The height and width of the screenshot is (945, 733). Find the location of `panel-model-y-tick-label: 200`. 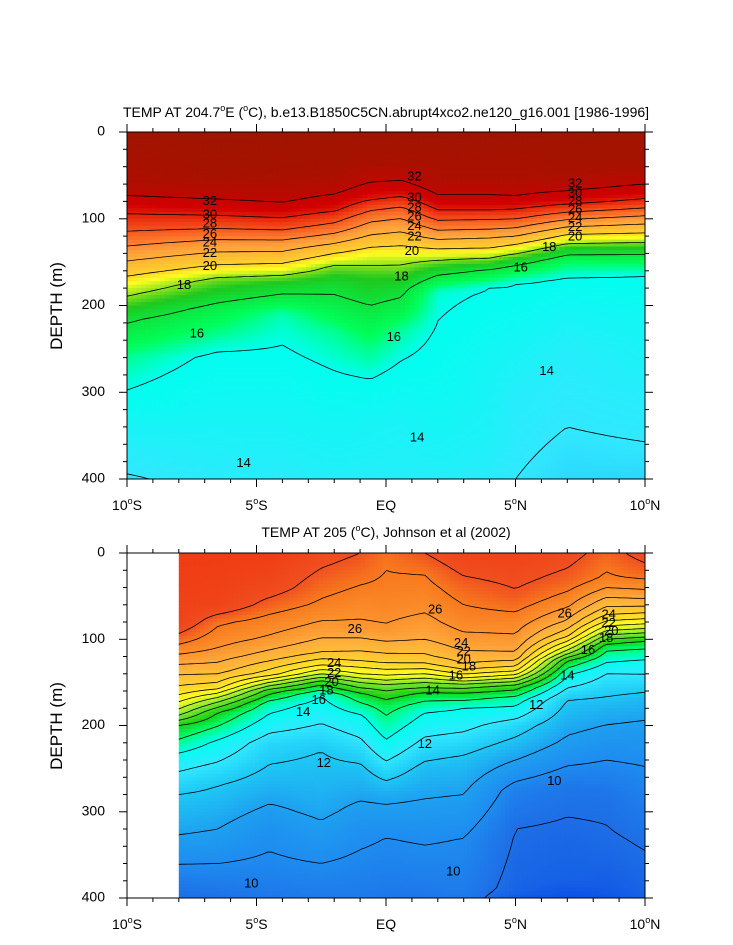

panel-model-y-tick-label: 200 is located at coordinates (94, 304).